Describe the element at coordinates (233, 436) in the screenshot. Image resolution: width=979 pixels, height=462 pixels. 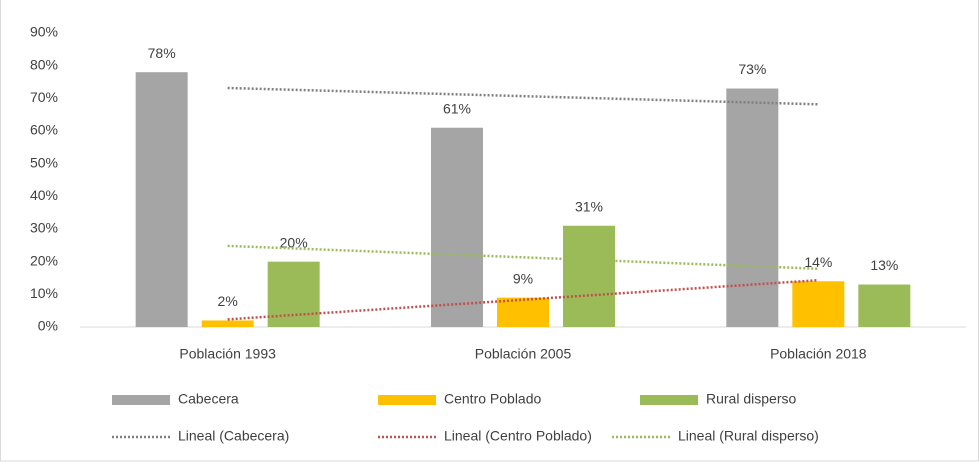
I see `legend-label: Lineal (Cabecera)` at that location.